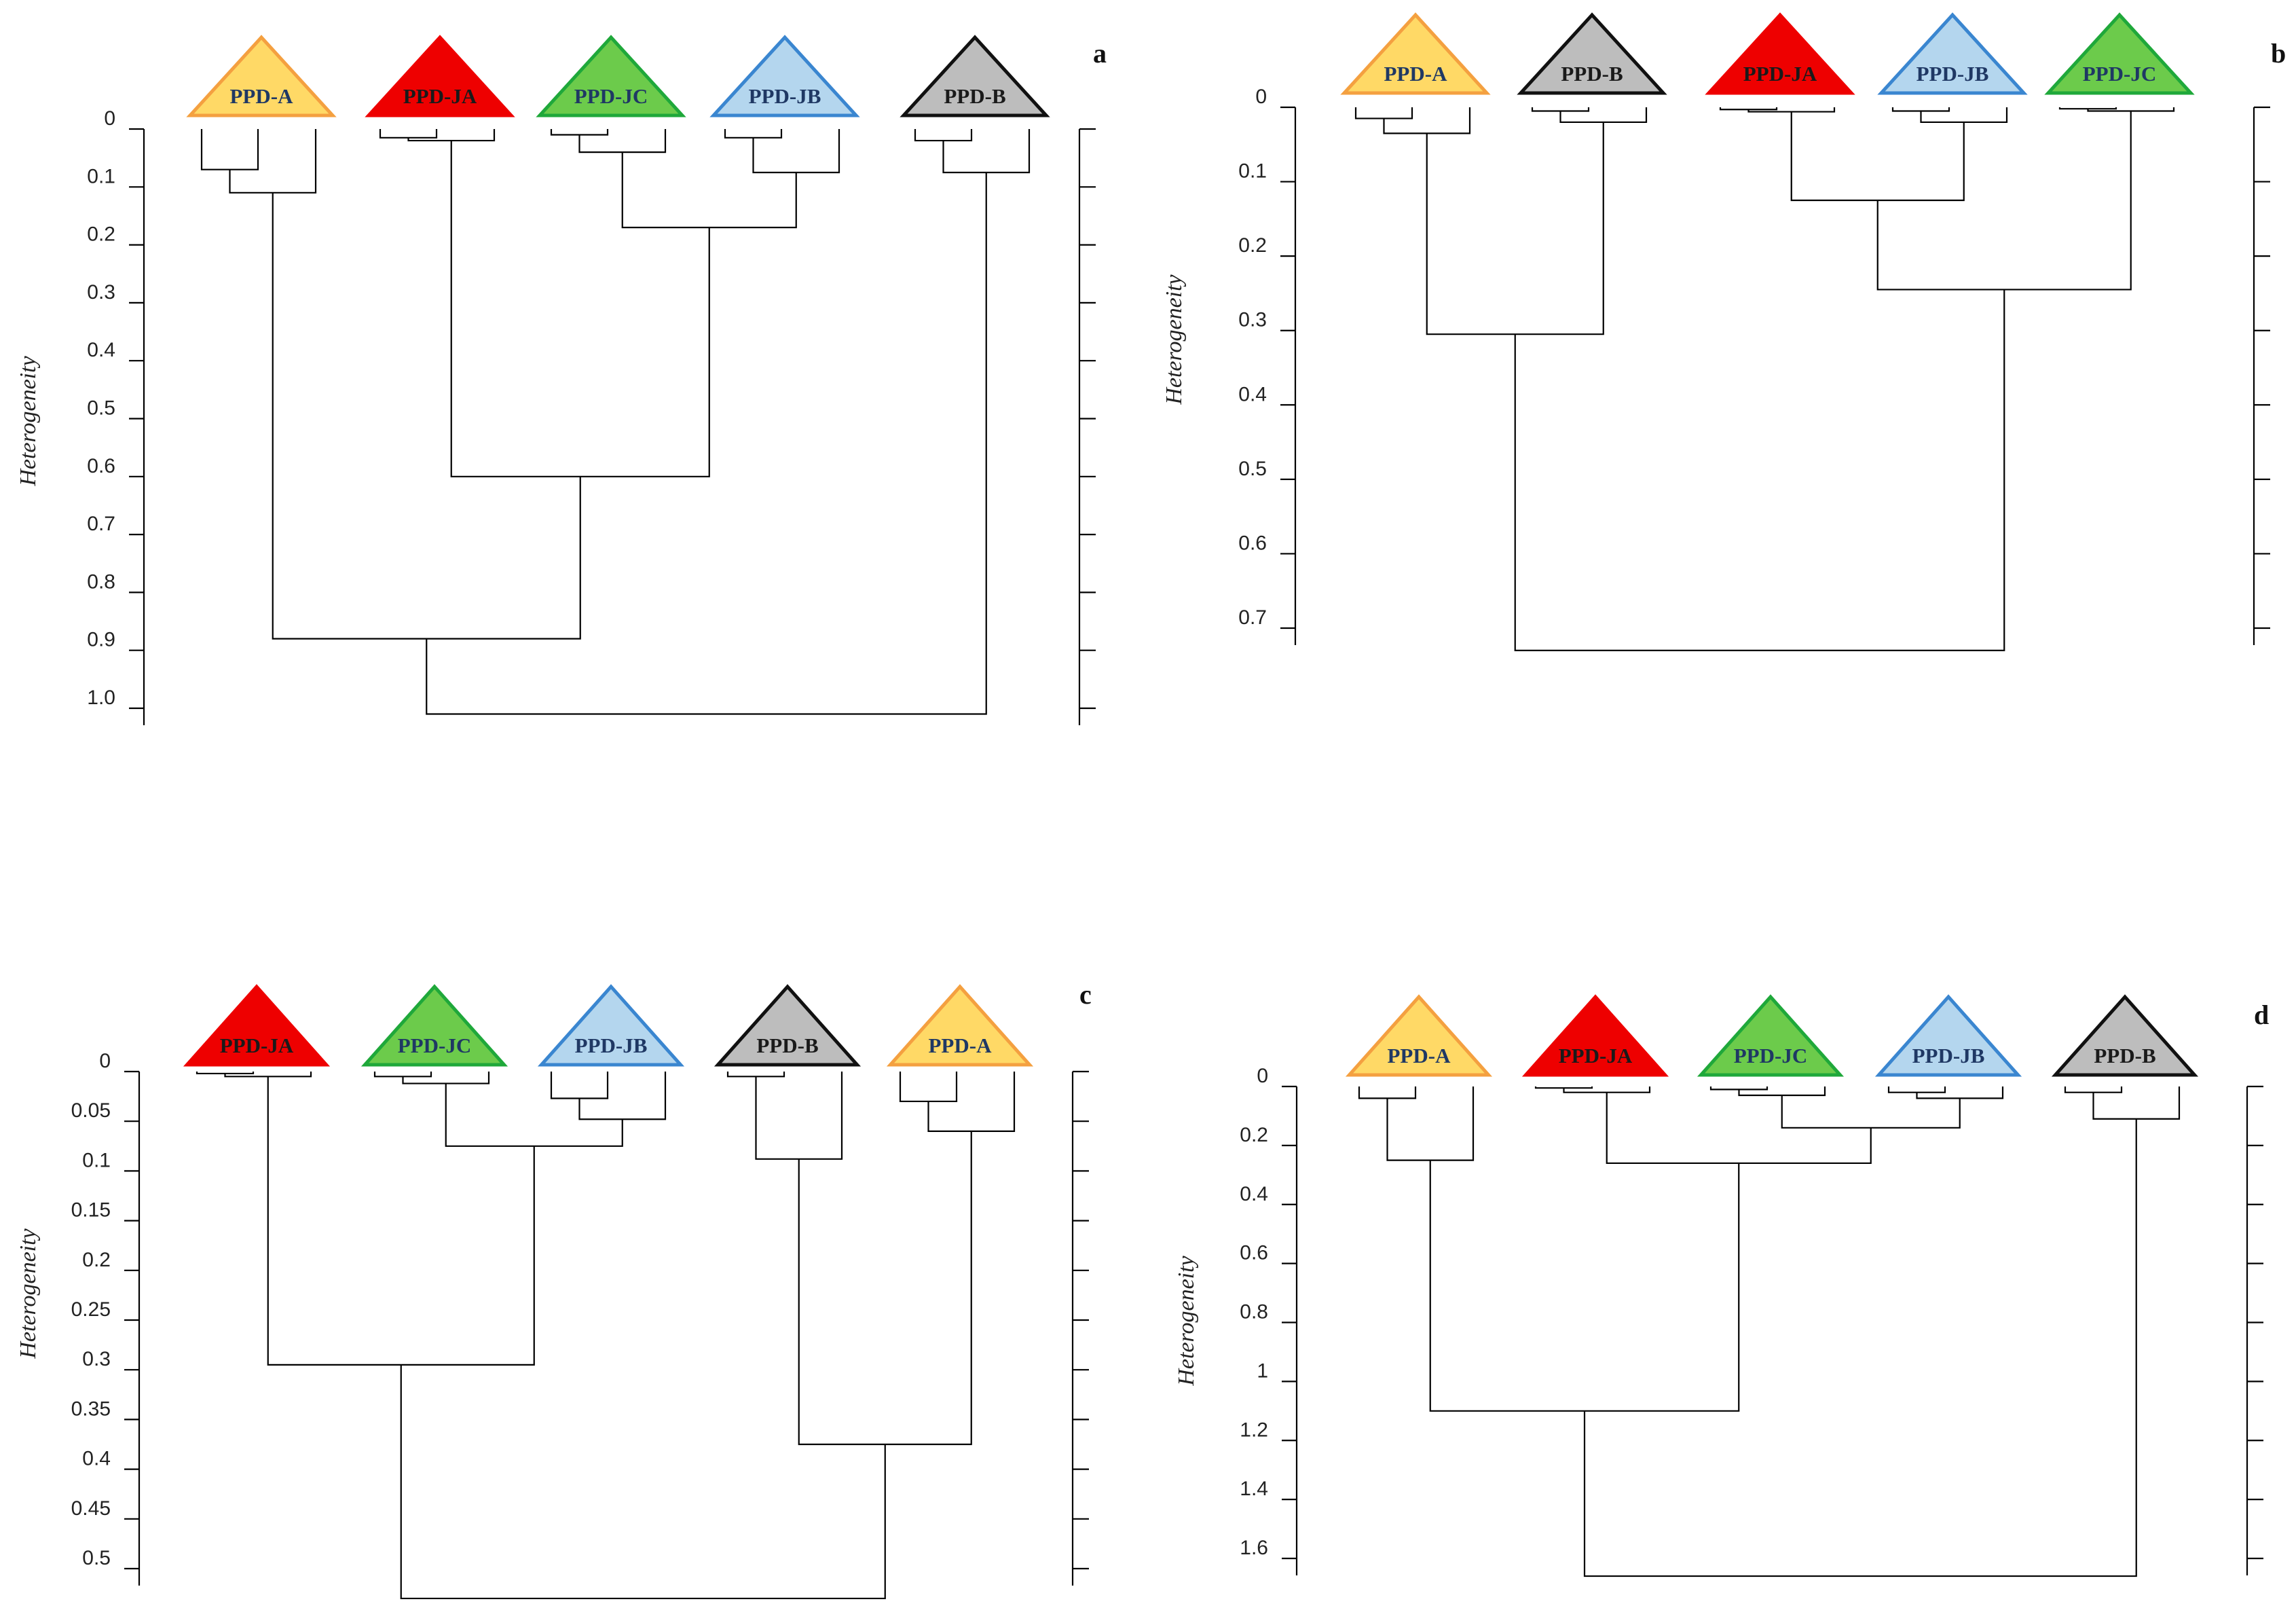  I want to click on panel-letter: c, so click(1085, 994).